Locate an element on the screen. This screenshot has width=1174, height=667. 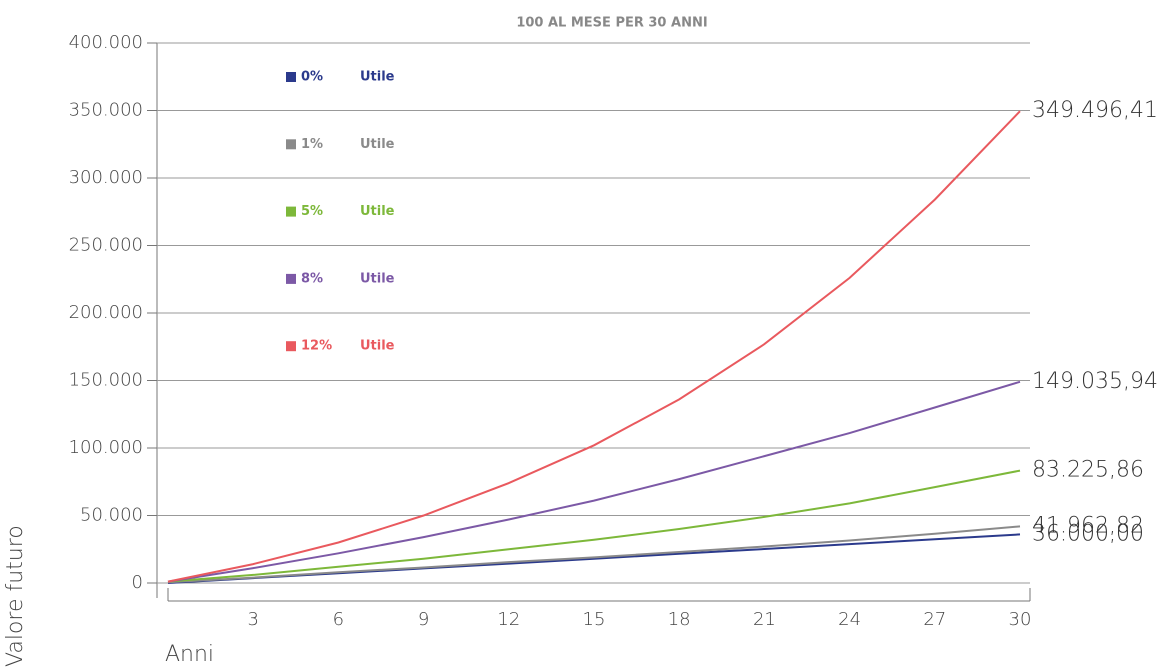
data-label: 149.035,94 is located at coordinates (1095, 381).